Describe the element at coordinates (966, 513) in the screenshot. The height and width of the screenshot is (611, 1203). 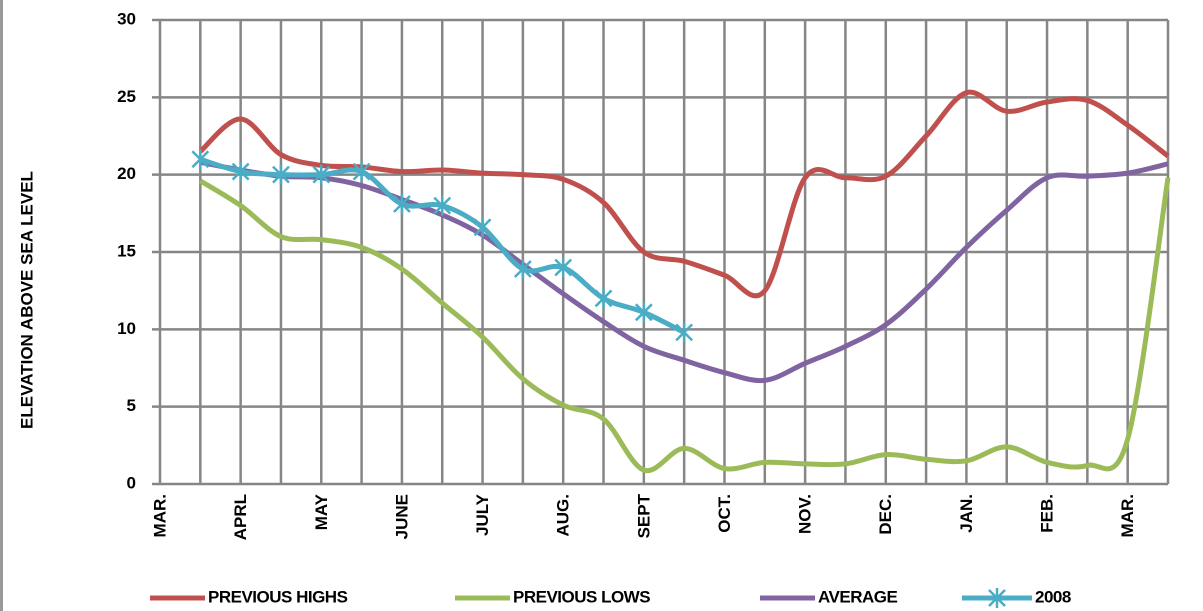
I see `x-tick-label: JAN.` at that location.